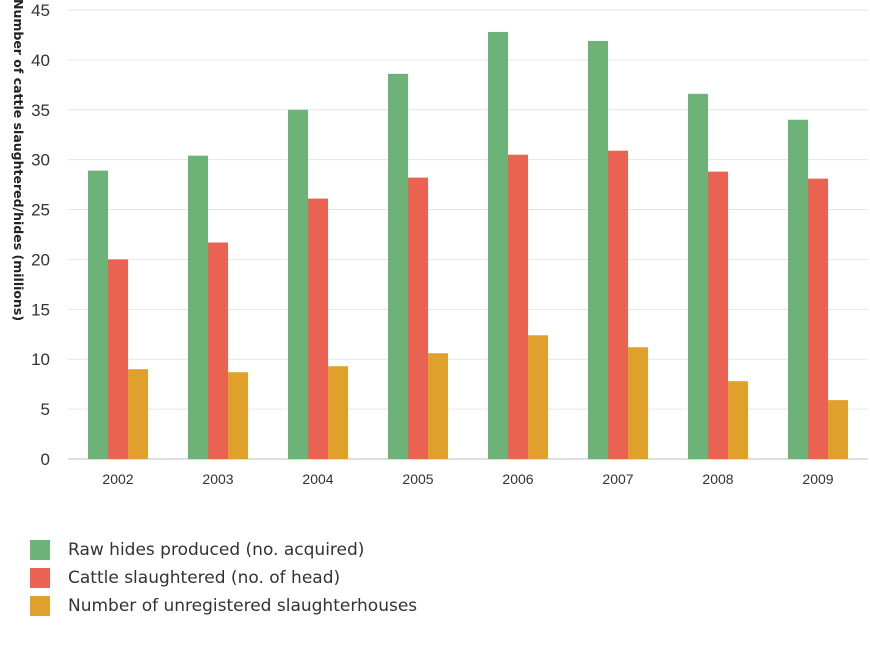 This screenshot has width=870, height=659. Describe the element at coordinates (243, 606) in the screenshot. I see `legend-label: Number of unregistered slaughterhouses` at that location.